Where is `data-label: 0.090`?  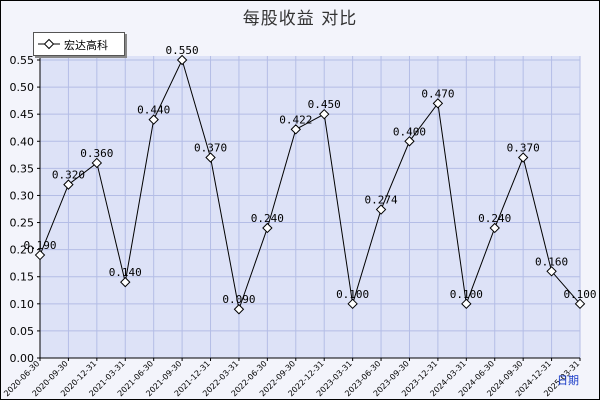 data-label: 0.090 is located at coordinates (238, 299).